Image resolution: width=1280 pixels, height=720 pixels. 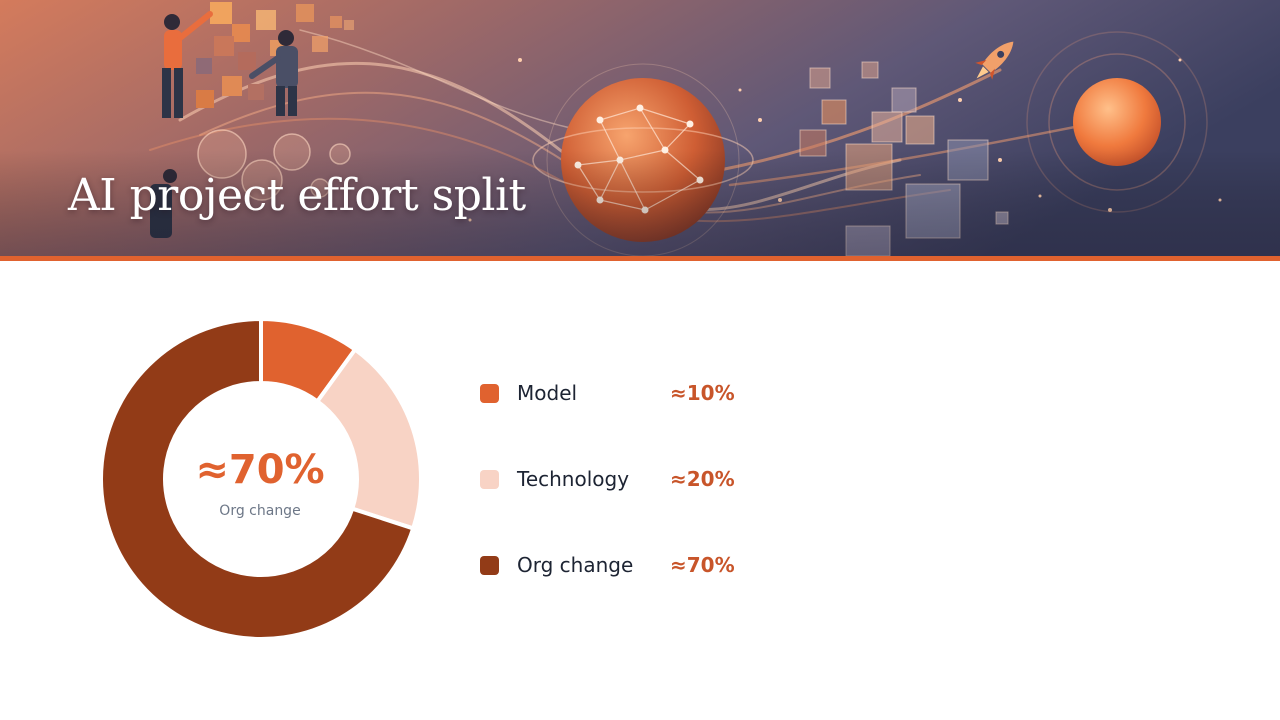 I want to click on legend-label-model: Model, so click(x=547, y=393).